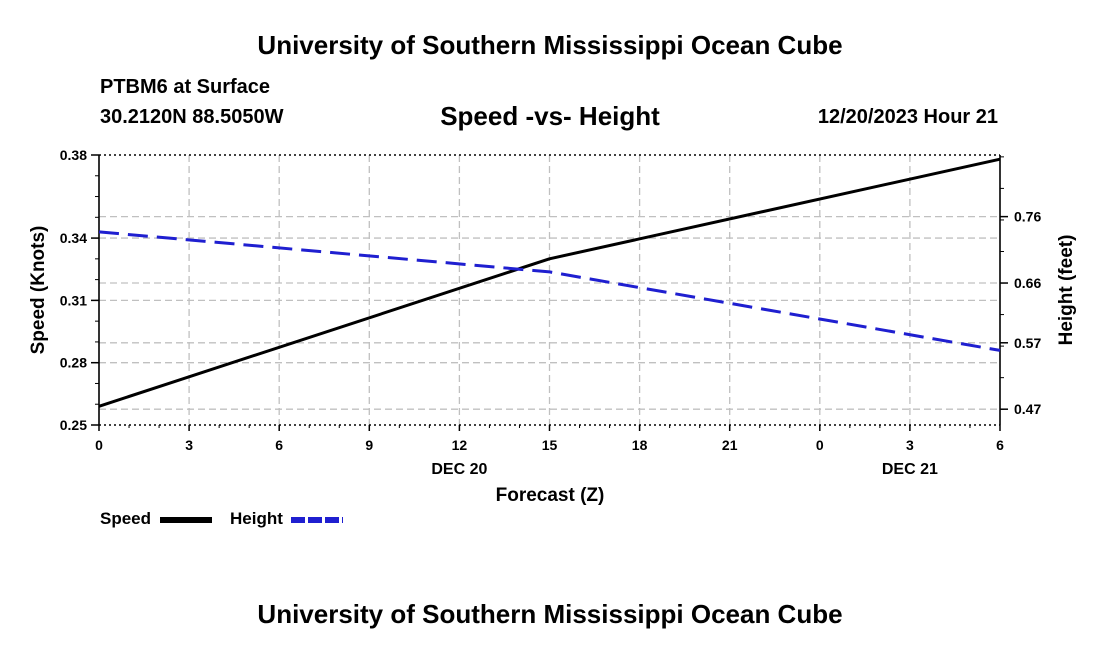 The width and height of the screenshot is (1100, 650). Describe the element at coordinates (73, 363) in the screenshot. I see `left-axis-tick-label: 0.28` at that location.